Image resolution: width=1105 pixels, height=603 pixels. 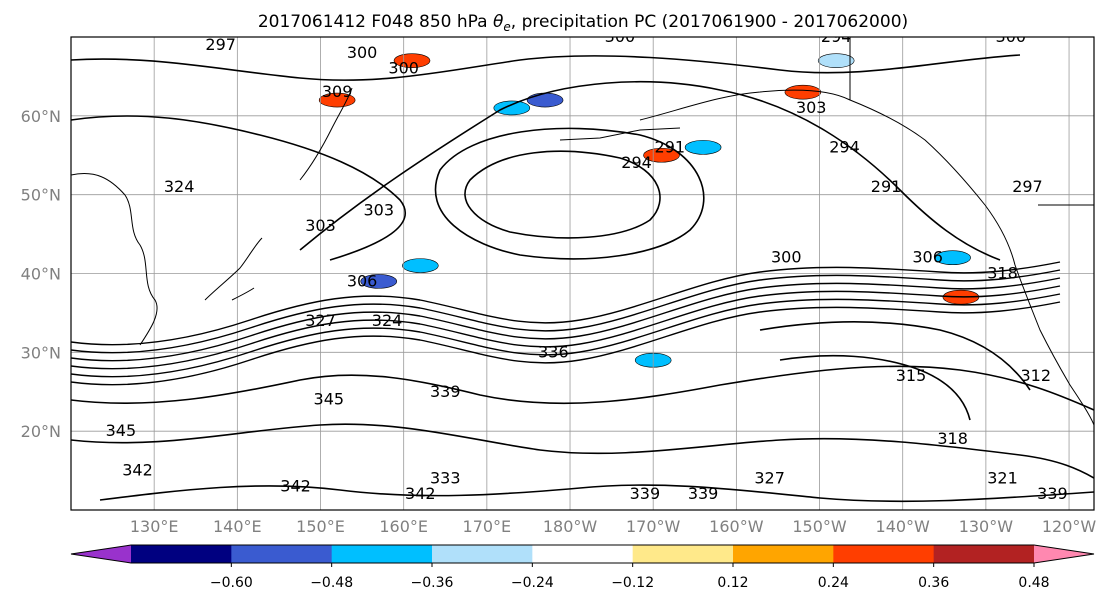 I want to click on coastline-north-america, so click(x=1039, y=315).